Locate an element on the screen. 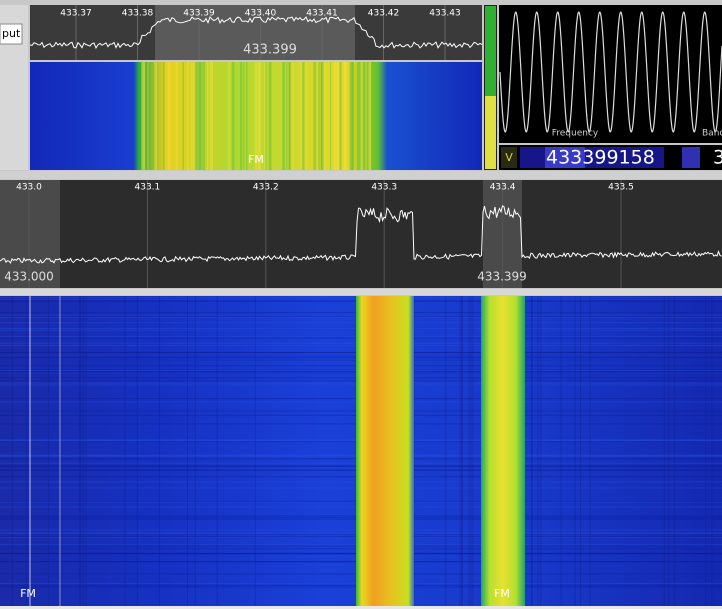 This screenshot has width=722, height=609. scope is located at coordinates (610, 74).